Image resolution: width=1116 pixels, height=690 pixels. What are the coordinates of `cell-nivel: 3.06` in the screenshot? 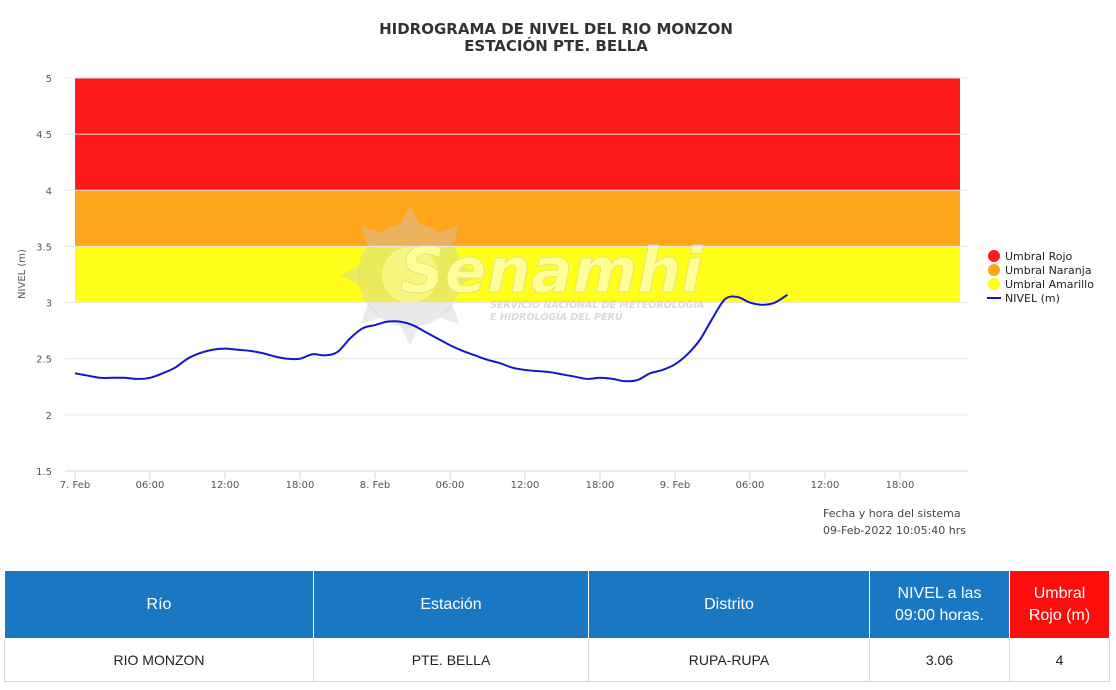 It's located at (939, 660).